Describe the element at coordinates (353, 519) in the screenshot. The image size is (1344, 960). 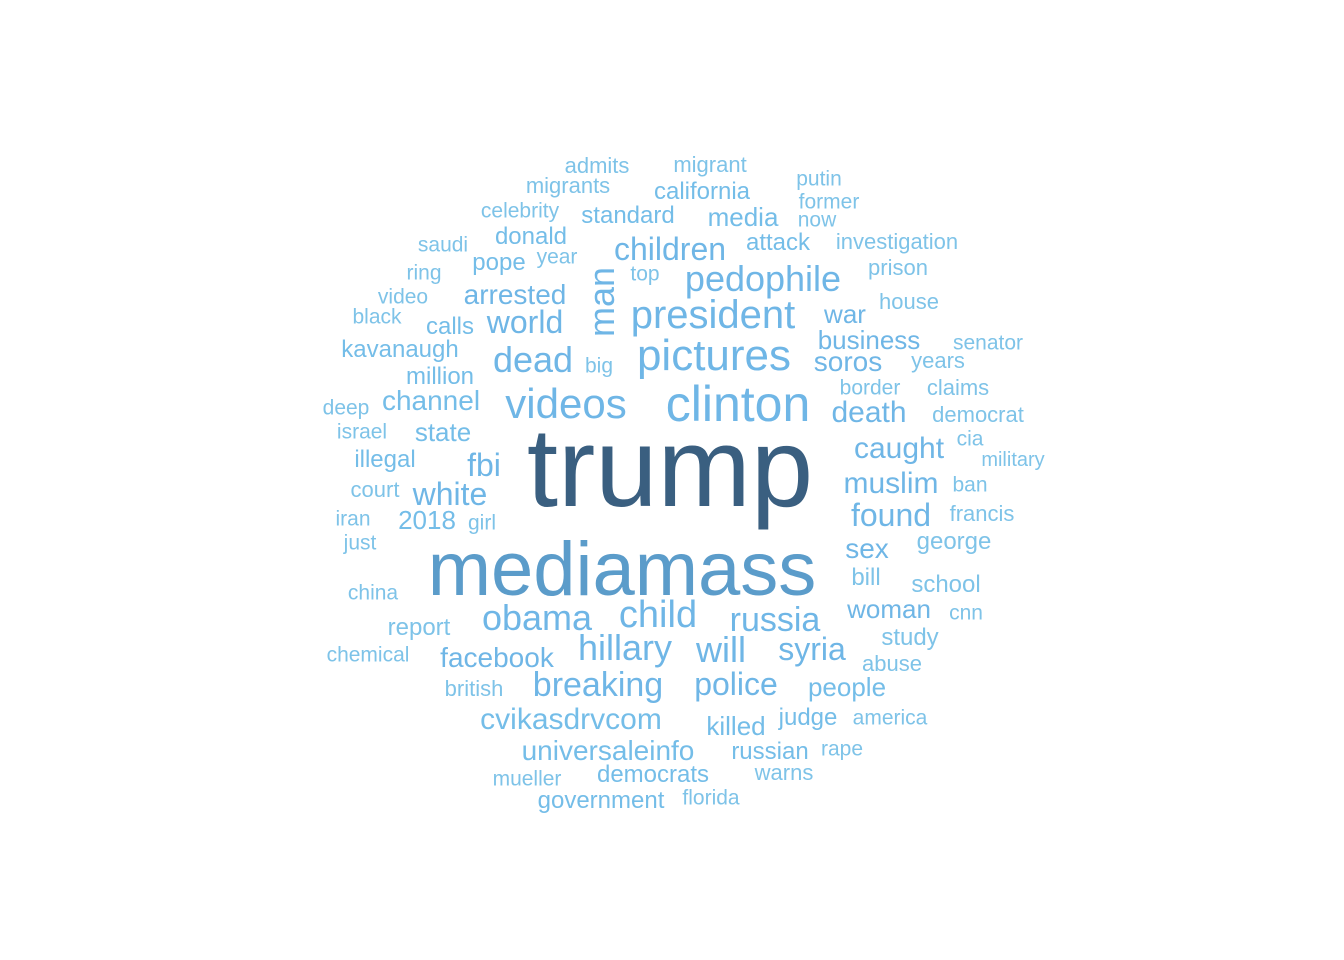
I see `word-iran: iran` at that location.